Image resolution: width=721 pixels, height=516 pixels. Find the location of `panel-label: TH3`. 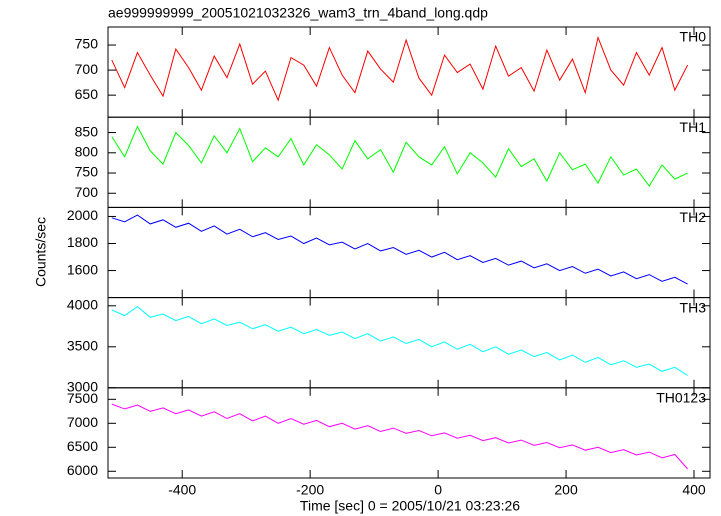

panel-label: TH3 is located at coordinates (693, 307).